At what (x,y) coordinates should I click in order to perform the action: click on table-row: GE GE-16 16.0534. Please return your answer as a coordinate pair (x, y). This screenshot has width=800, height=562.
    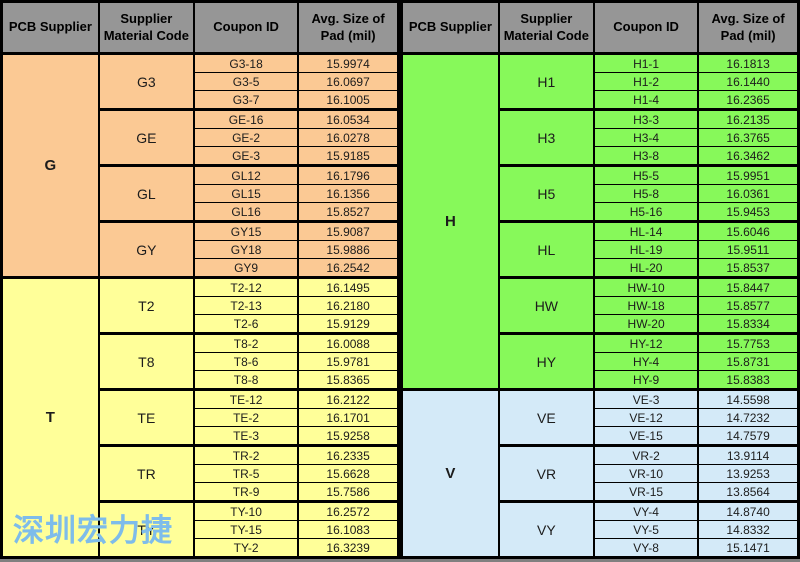
    Looking at the image, I should click on (201, 137).